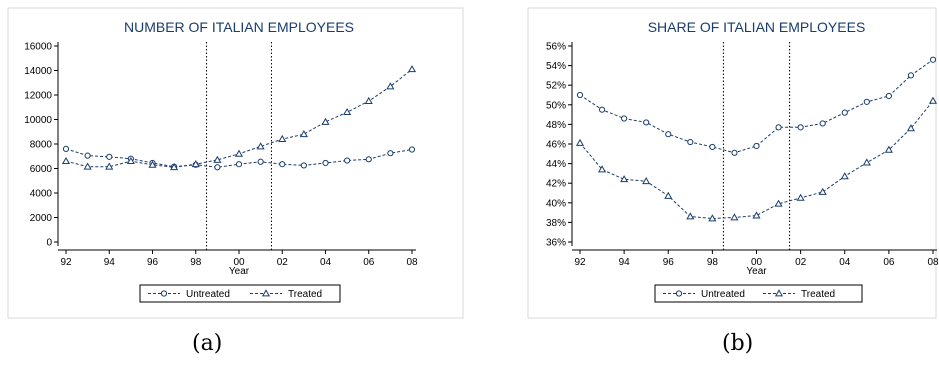  What do you see at coordinates (556, 223) in the screenshot?
I see `y-tick-label: 38%` at bounding box center [556, 223].